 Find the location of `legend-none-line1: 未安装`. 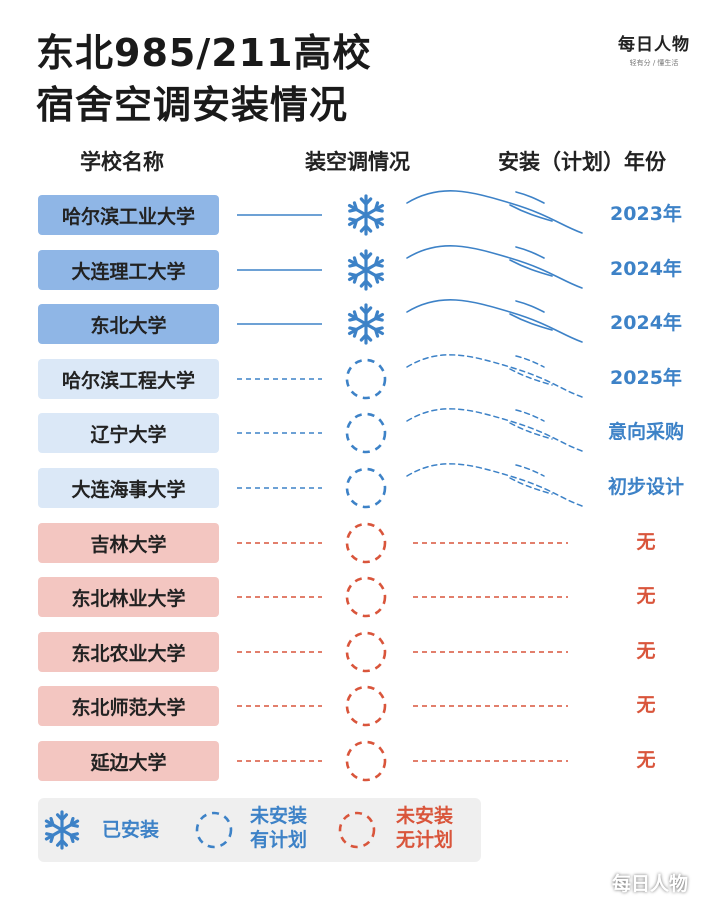

legend-none-line1: 未安装 is located at coordinates (425, 816).